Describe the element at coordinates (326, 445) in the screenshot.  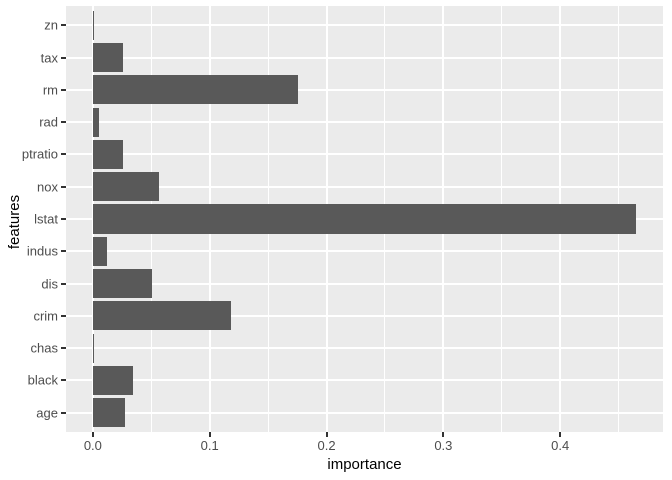
I see `x-tick-label: 0.2` at that location.